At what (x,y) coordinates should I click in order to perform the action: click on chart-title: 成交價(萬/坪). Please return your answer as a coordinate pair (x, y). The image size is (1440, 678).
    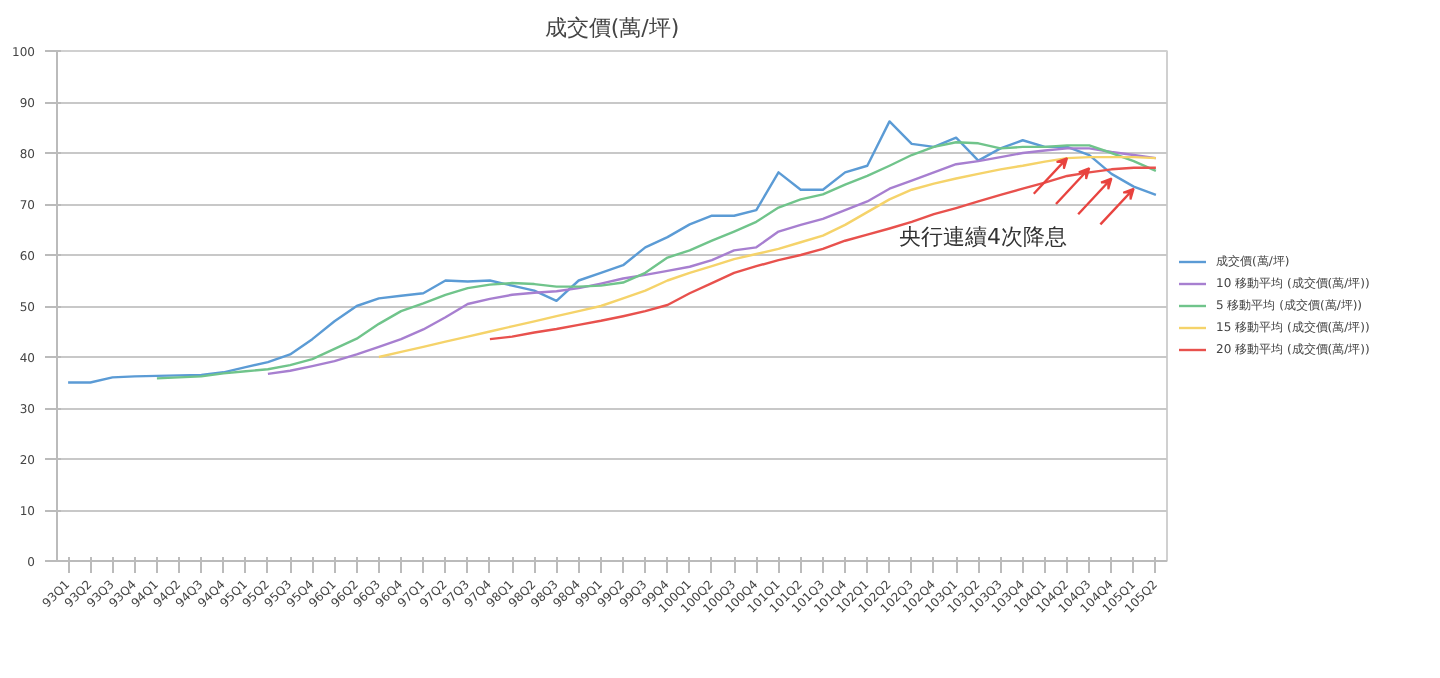
    Looking at the image, I should click on (612, 28).